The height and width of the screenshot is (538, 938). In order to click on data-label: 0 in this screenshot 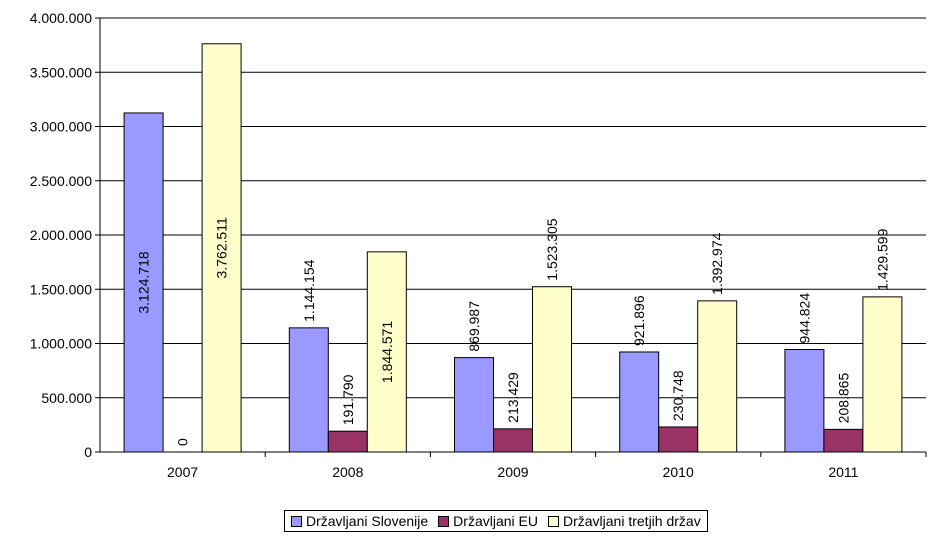, I will do `click(183, 442)`.